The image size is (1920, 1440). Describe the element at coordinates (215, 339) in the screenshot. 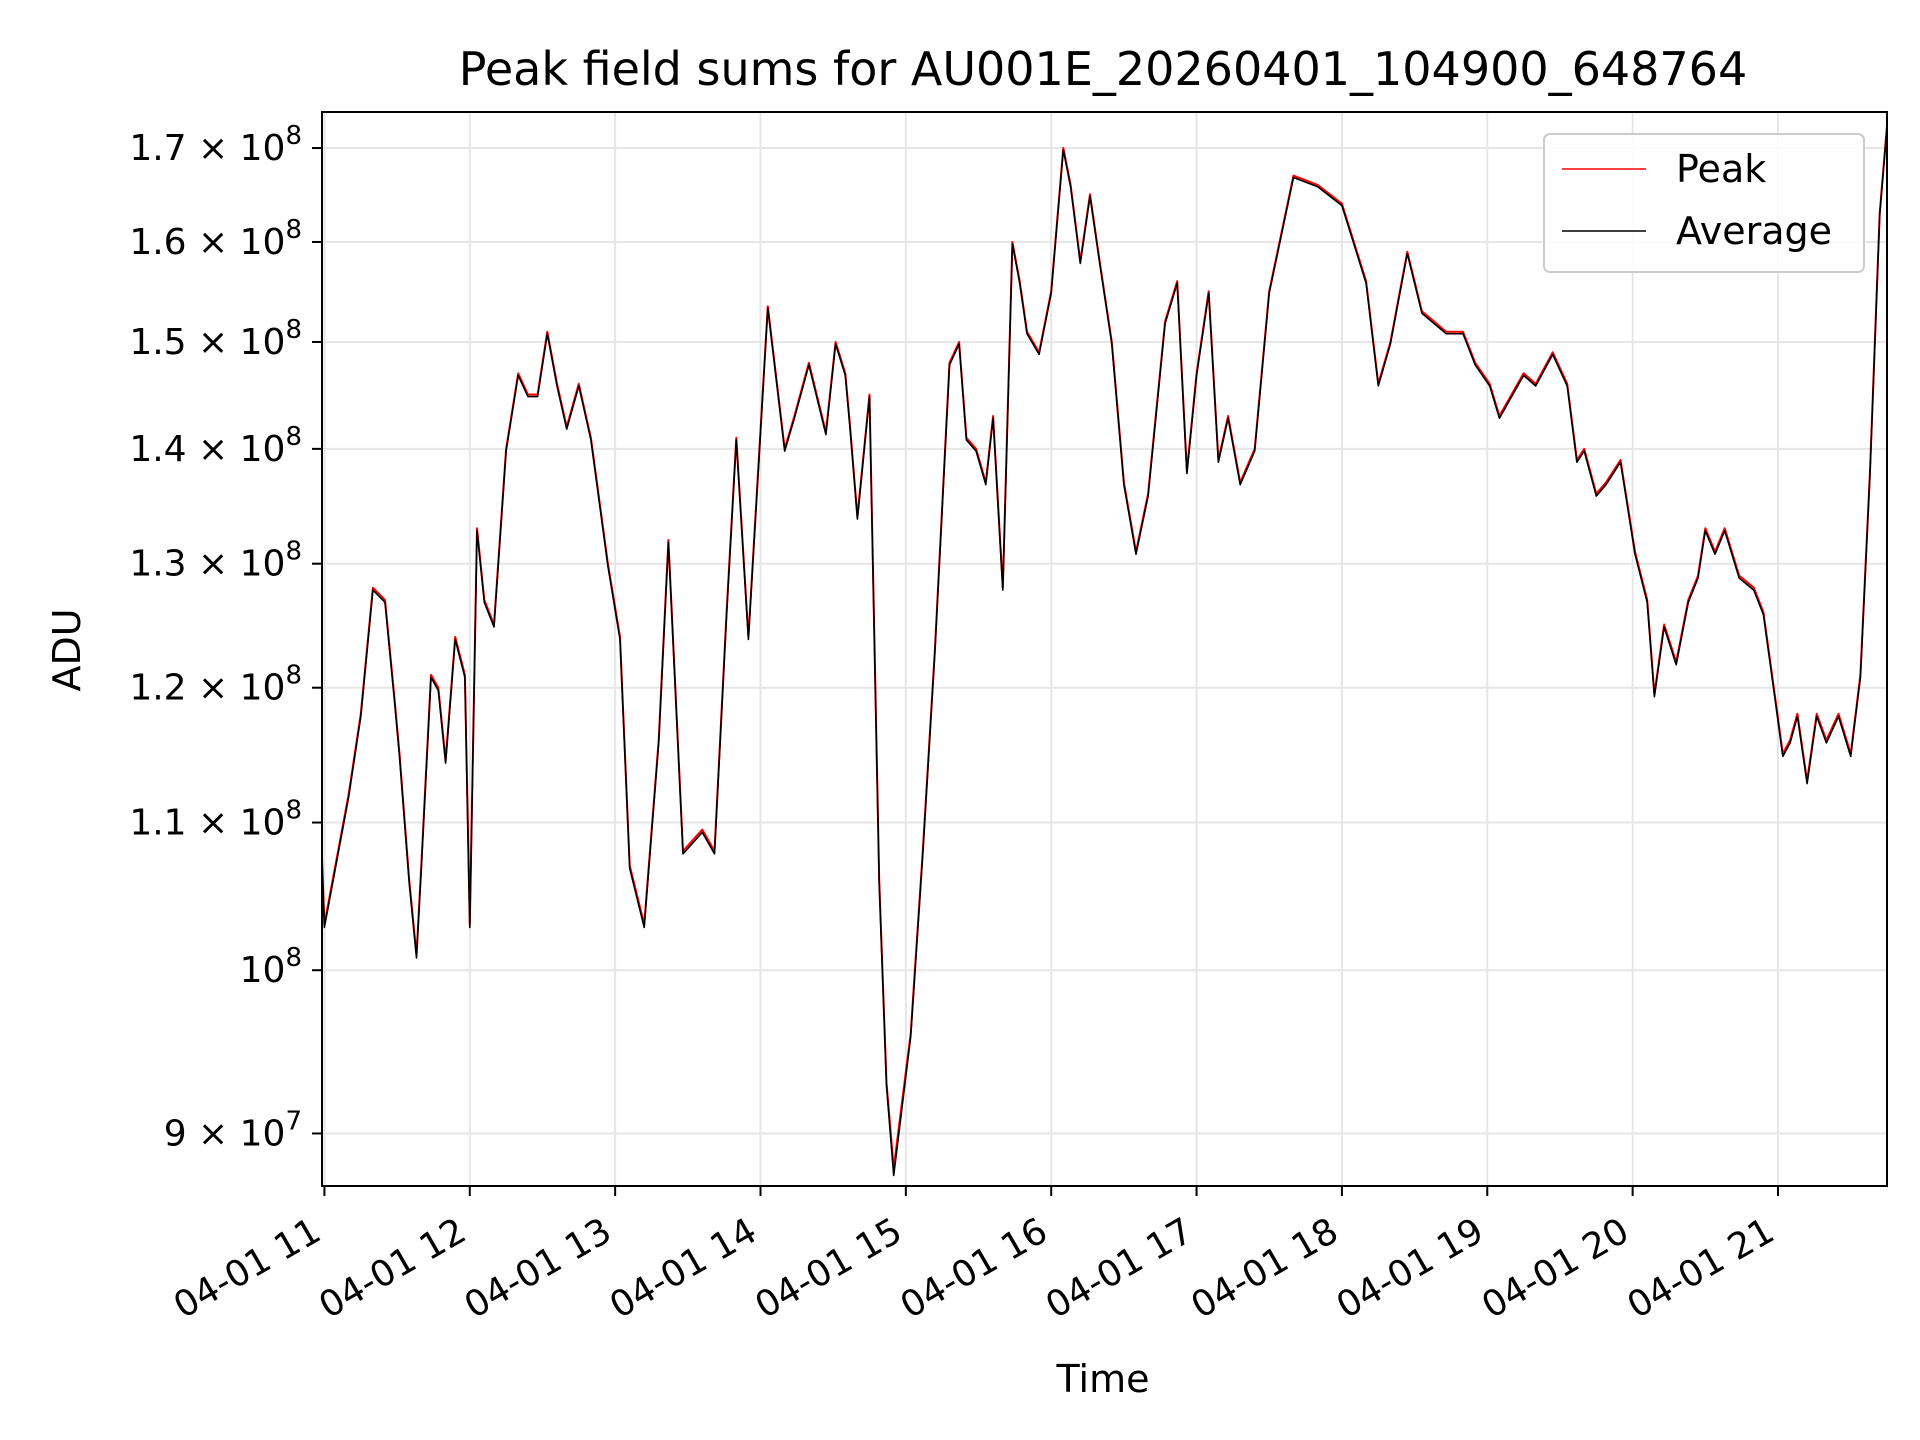

I see `y-tick-label: 1.5 × 108` at that location.